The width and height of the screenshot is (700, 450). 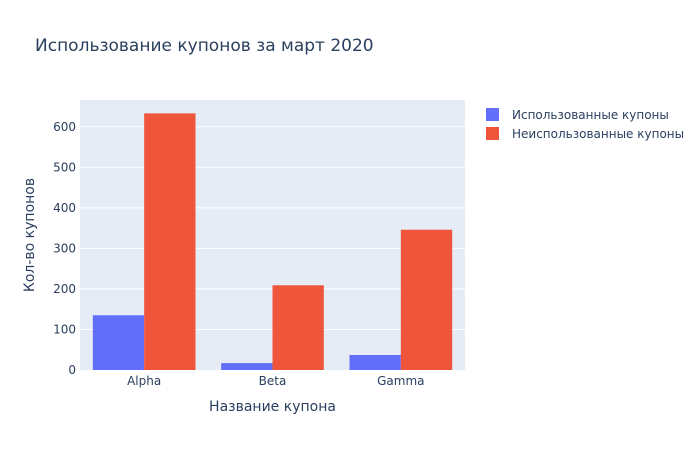 I want to click on x-tick-label: Alpha, so click(x=144, y=381).